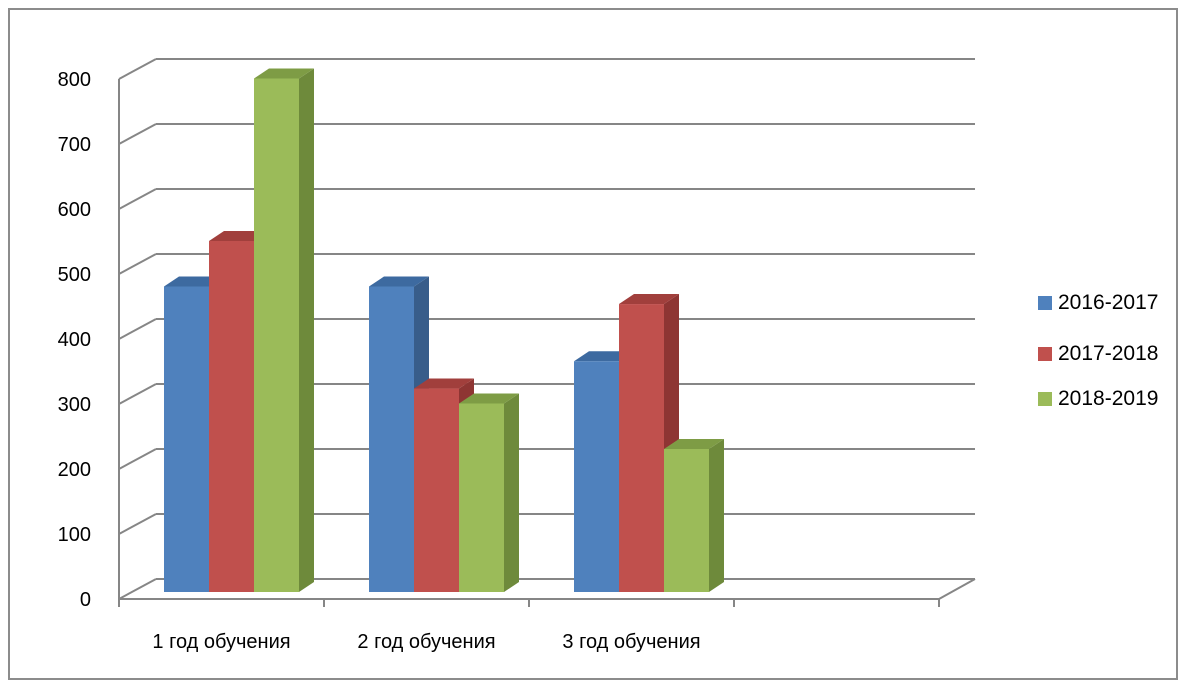 This screenshot has width=1187, height=688. What do you see at coordinates (957, 589) in the screenshot?
I see `floor-right-edge` at bounding box center [957, 589].